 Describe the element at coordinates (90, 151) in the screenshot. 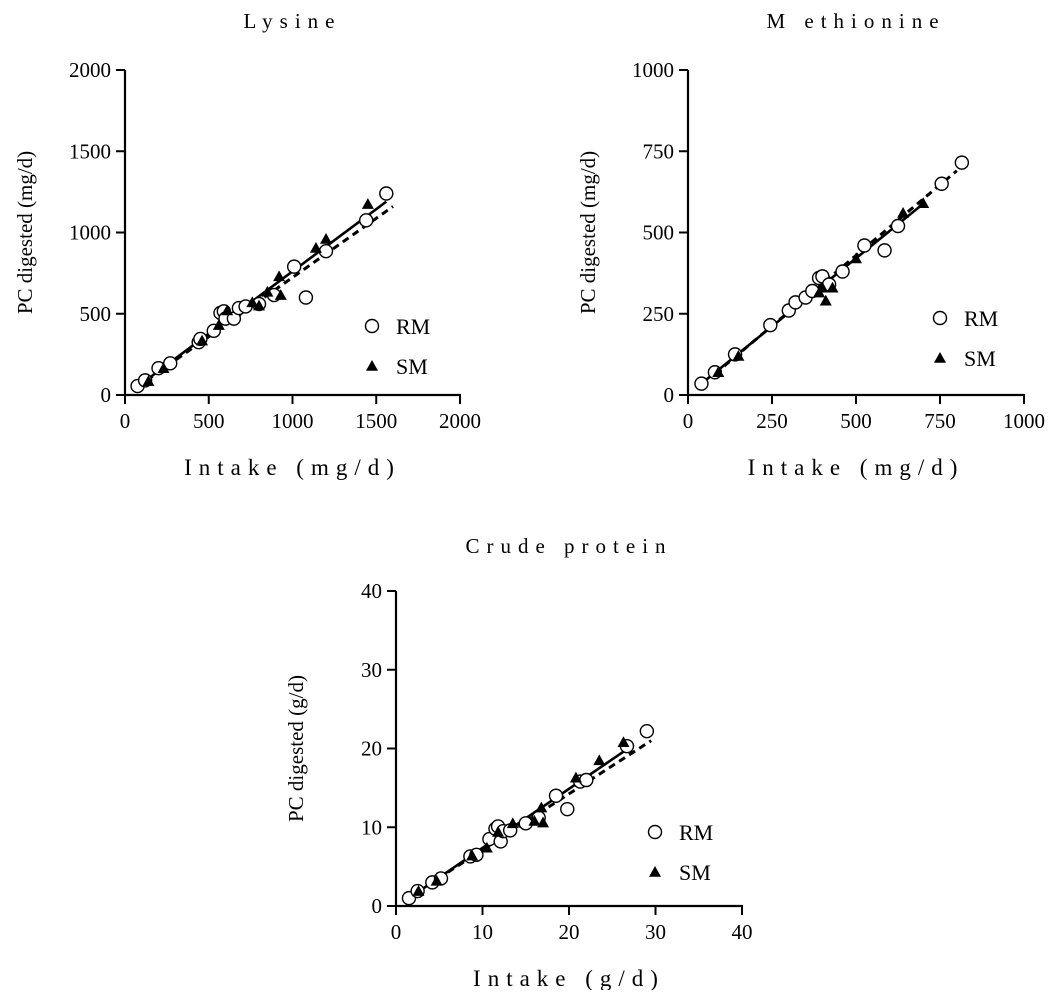

I see `y-tick-label: 1500` at that location.